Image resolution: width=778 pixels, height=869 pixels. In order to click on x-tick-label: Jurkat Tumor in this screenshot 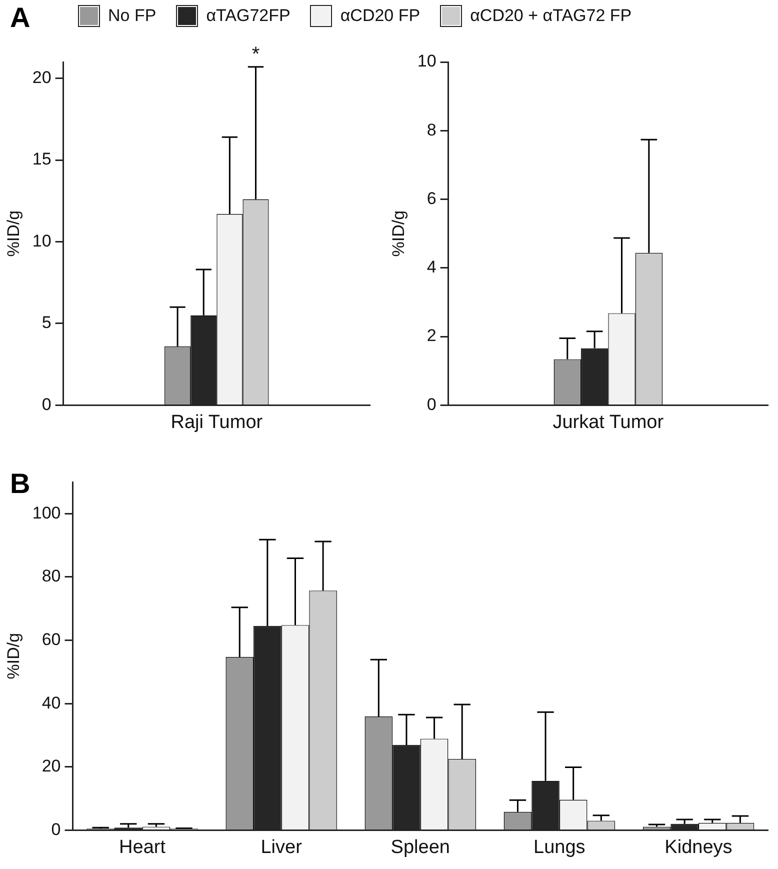, I will do `click(608, 422)`.